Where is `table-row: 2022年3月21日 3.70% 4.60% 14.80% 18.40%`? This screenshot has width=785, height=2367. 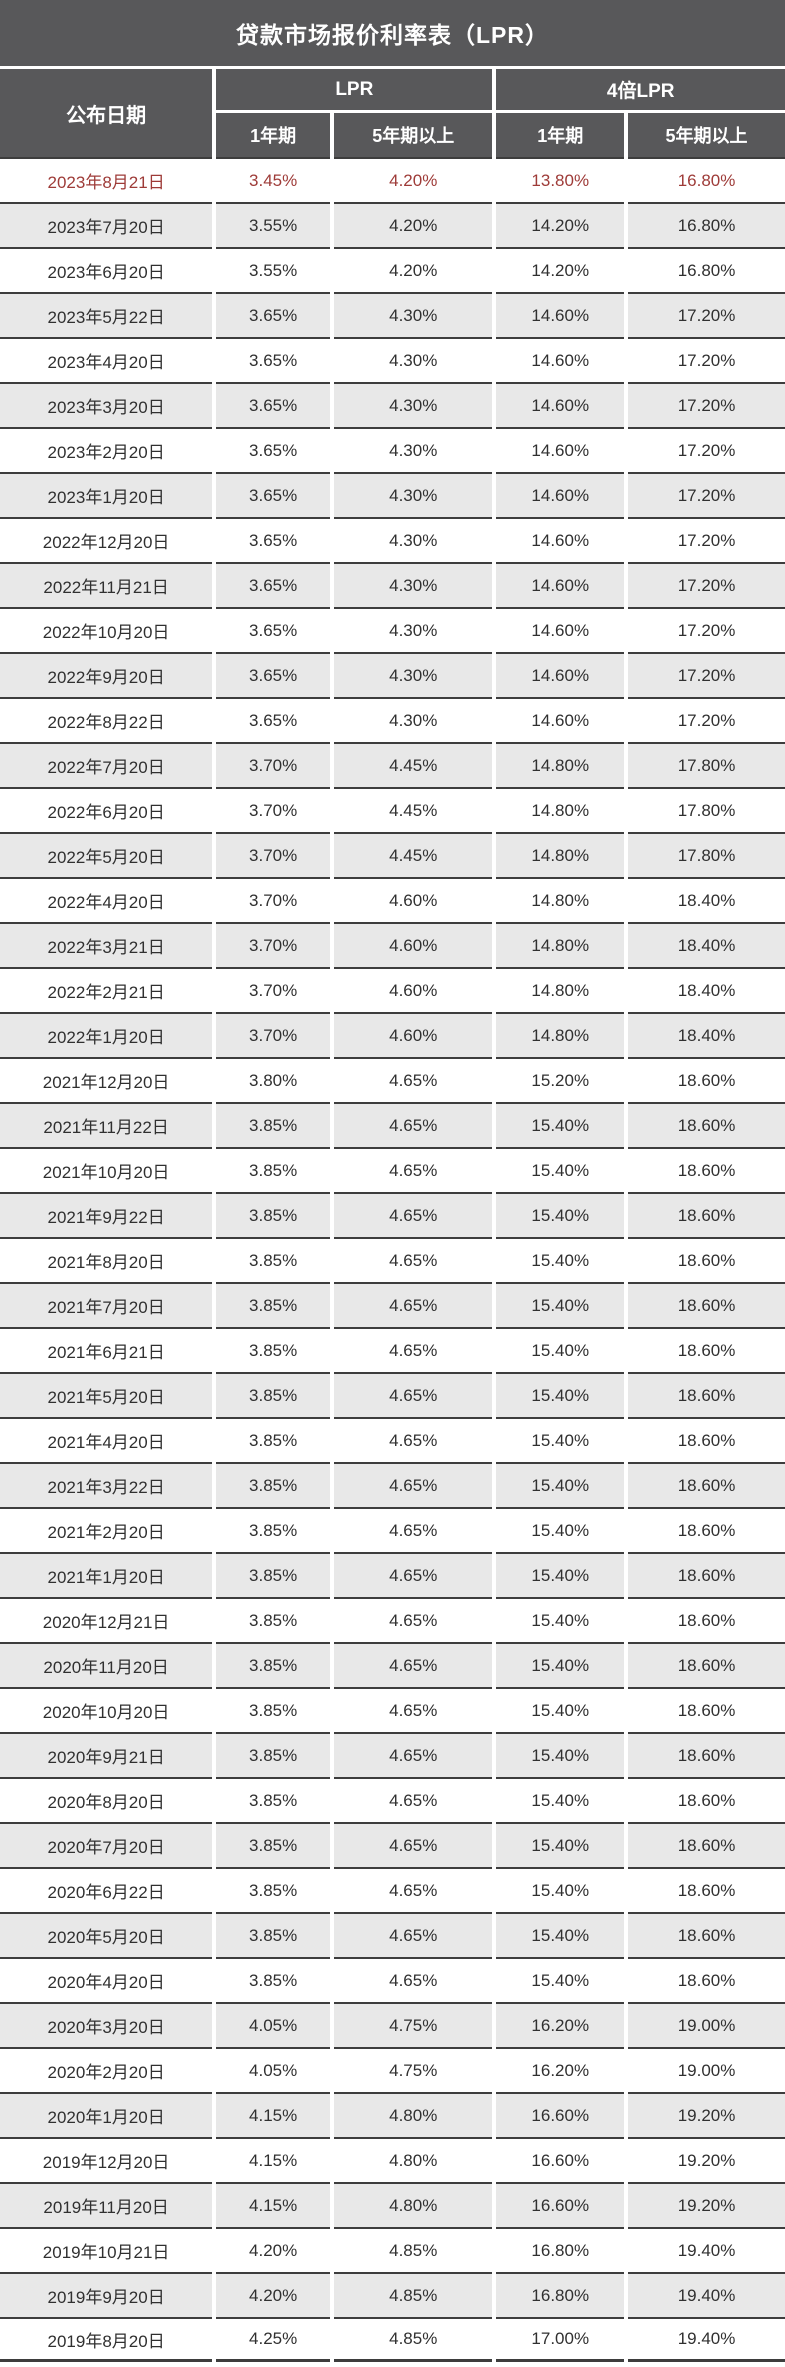
table-row: 2022年3月21日 3.70% 4.60% 14.80% 18.40% is located at coordinates (392, 944).